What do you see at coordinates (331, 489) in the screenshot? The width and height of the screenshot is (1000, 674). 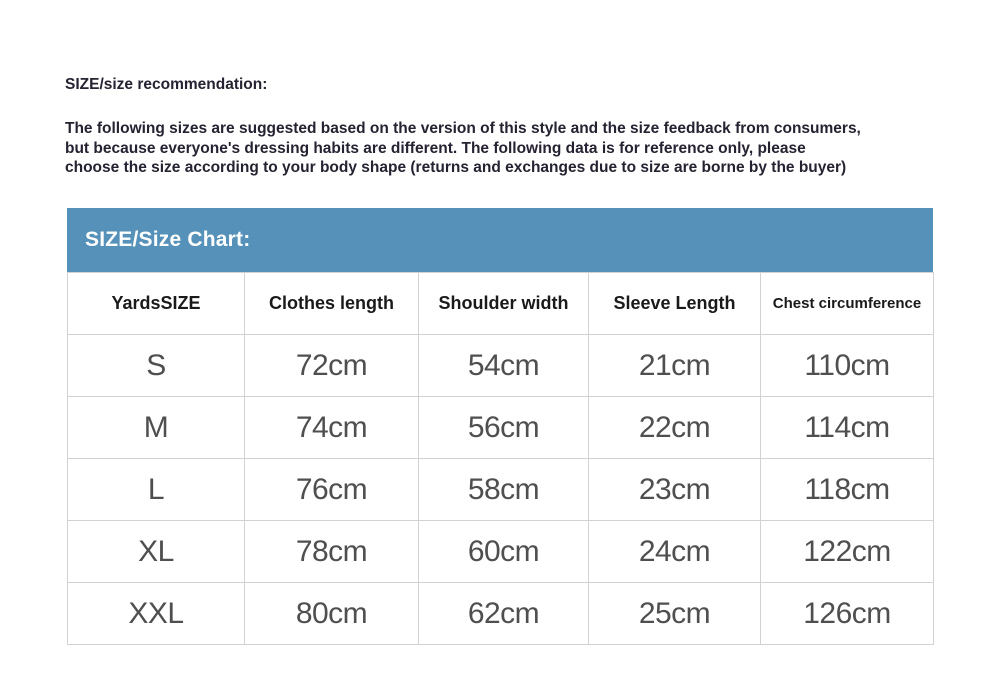 I see `measurement-cell: 76cm` at bounding box center [331, 489].